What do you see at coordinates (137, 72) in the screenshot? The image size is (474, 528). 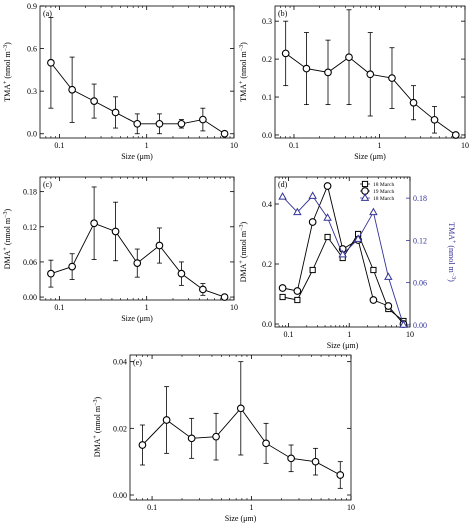 I see `panel-a-frame` at bounding box center [137, 72].